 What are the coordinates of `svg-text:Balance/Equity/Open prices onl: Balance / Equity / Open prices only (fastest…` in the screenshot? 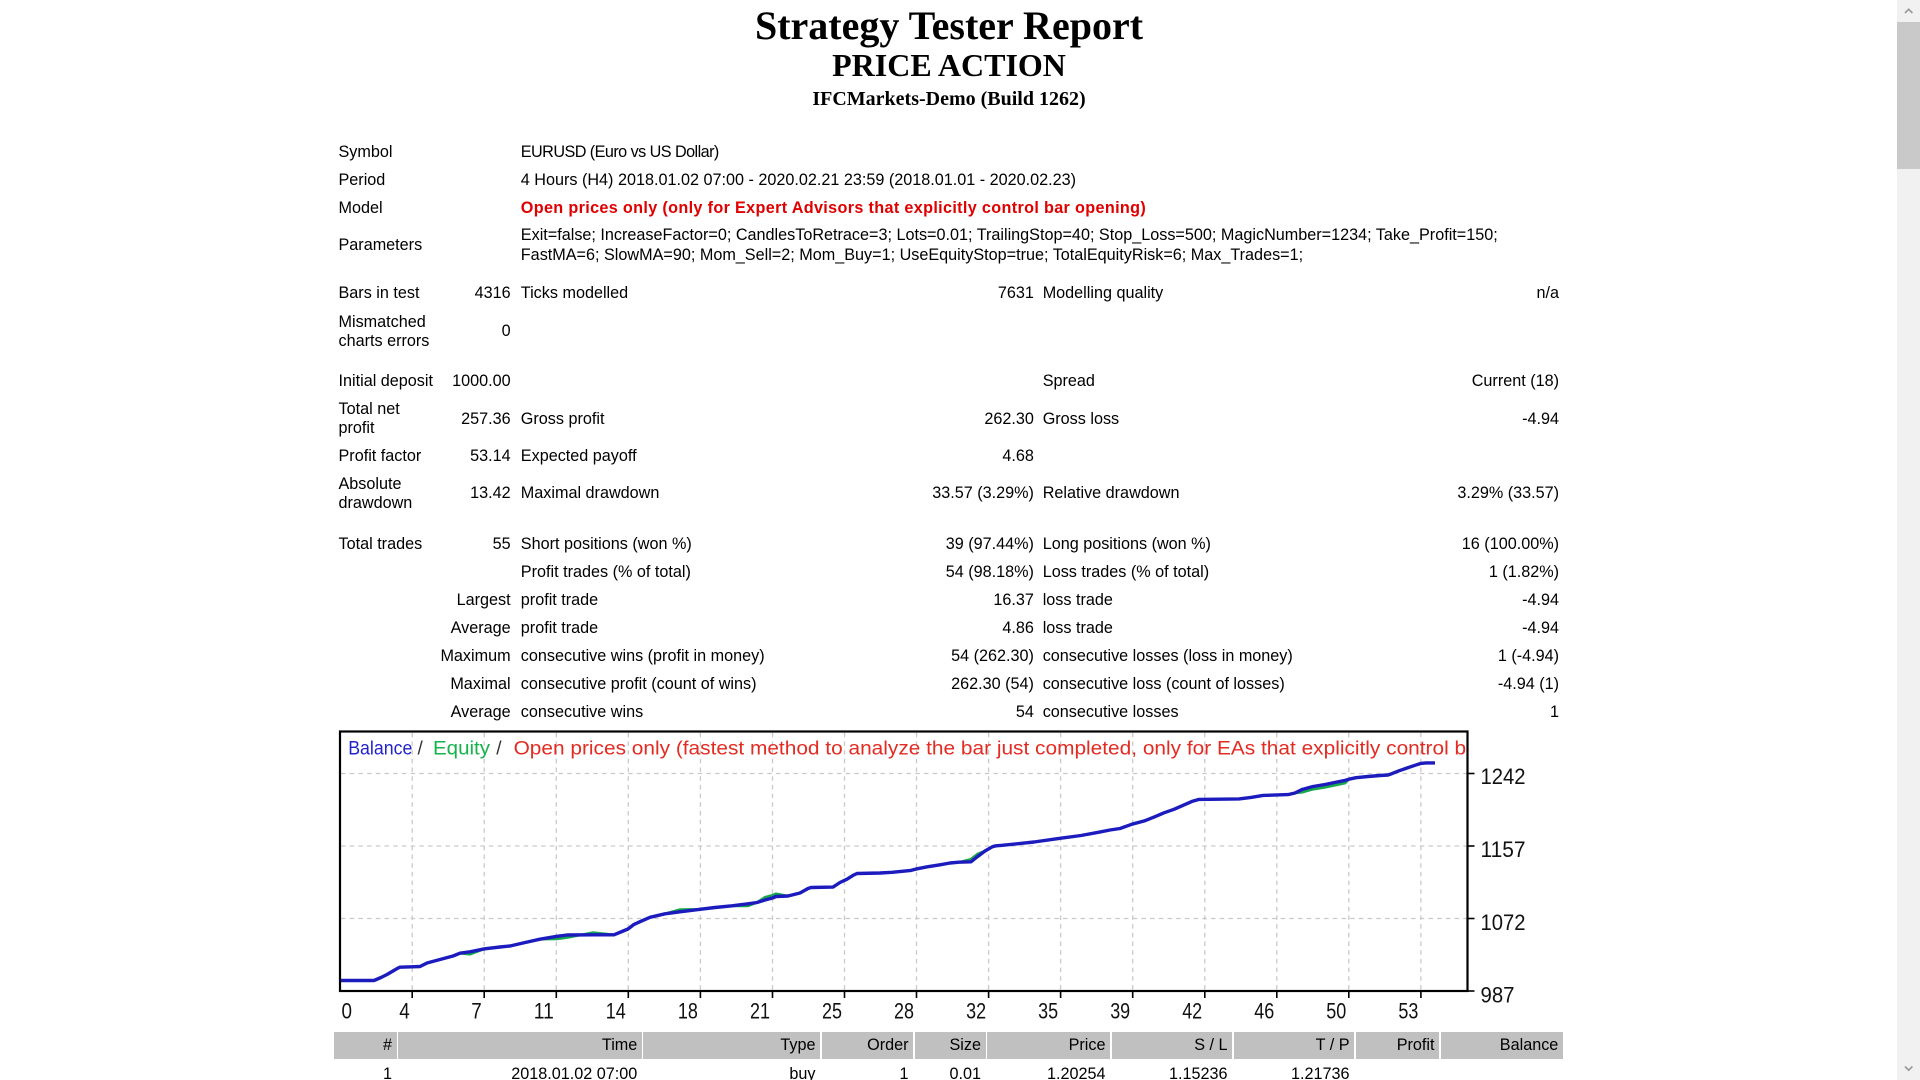 It's located at (959, 749).